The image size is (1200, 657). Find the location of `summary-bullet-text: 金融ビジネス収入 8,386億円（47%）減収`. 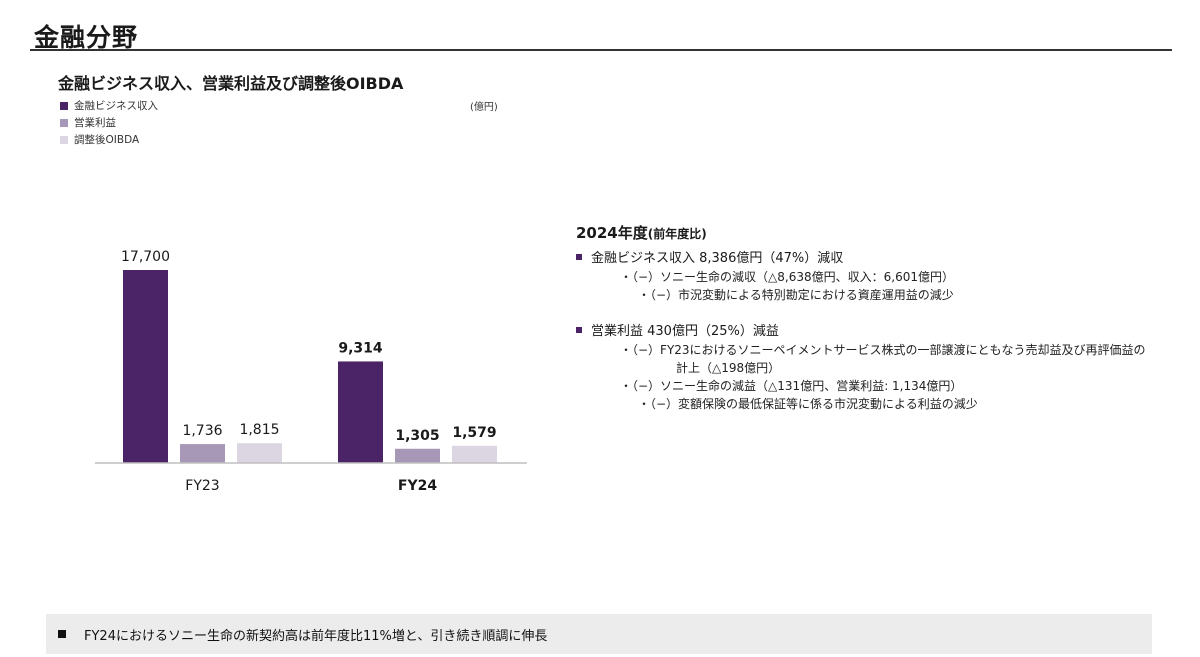

summary-bullet-text: 金融ビジネス収入 8,386億円（47%）減収 is located at coordinates (717, 258).